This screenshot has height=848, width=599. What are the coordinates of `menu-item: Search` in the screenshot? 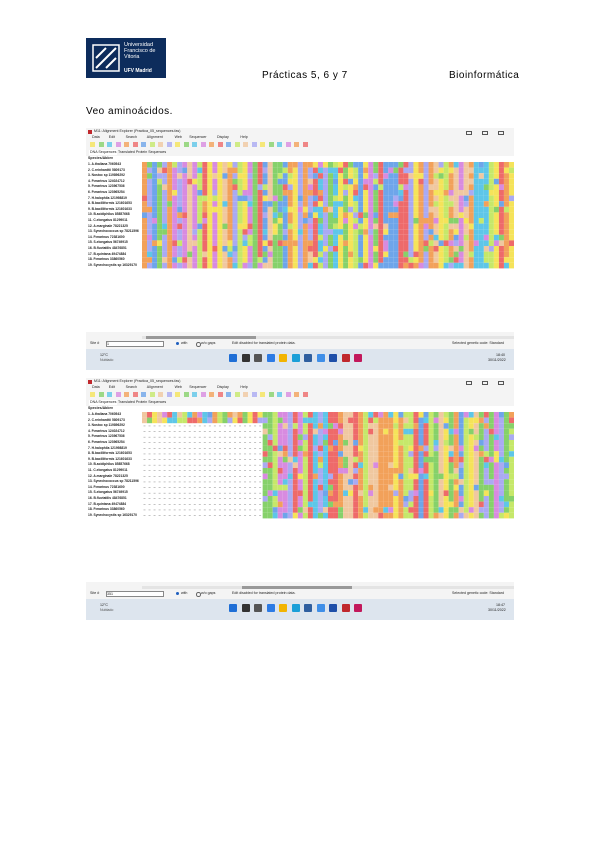 It's located at (131, 387).